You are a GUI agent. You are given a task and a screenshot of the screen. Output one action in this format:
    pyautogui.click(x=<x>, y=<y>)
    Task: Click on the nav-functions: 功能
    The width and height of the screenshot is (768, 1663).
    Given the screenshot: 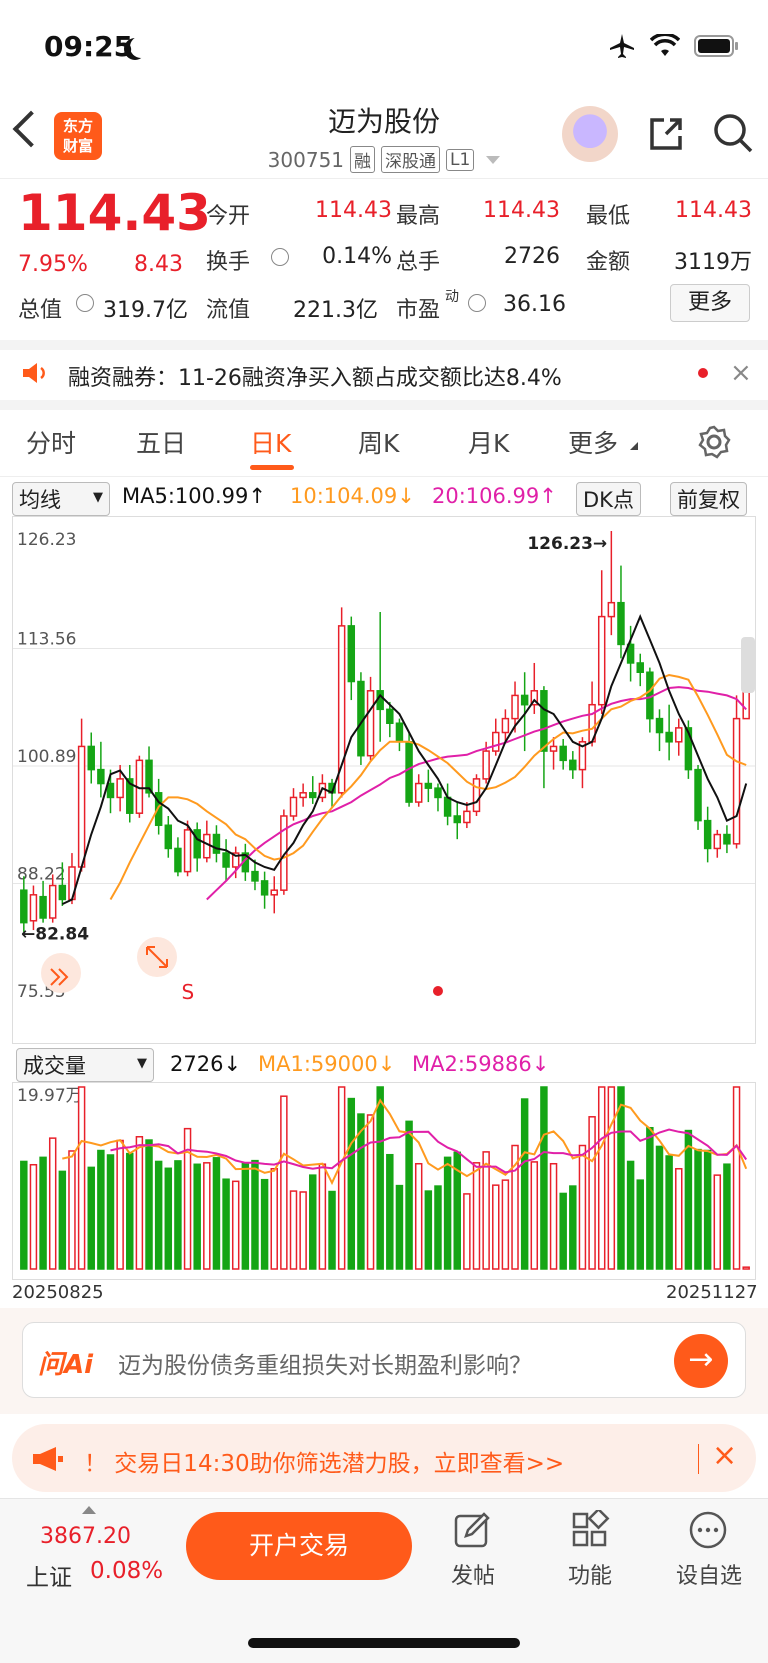 What is the action you would take?
    pyautogui.click(x=589, y=1576)
    